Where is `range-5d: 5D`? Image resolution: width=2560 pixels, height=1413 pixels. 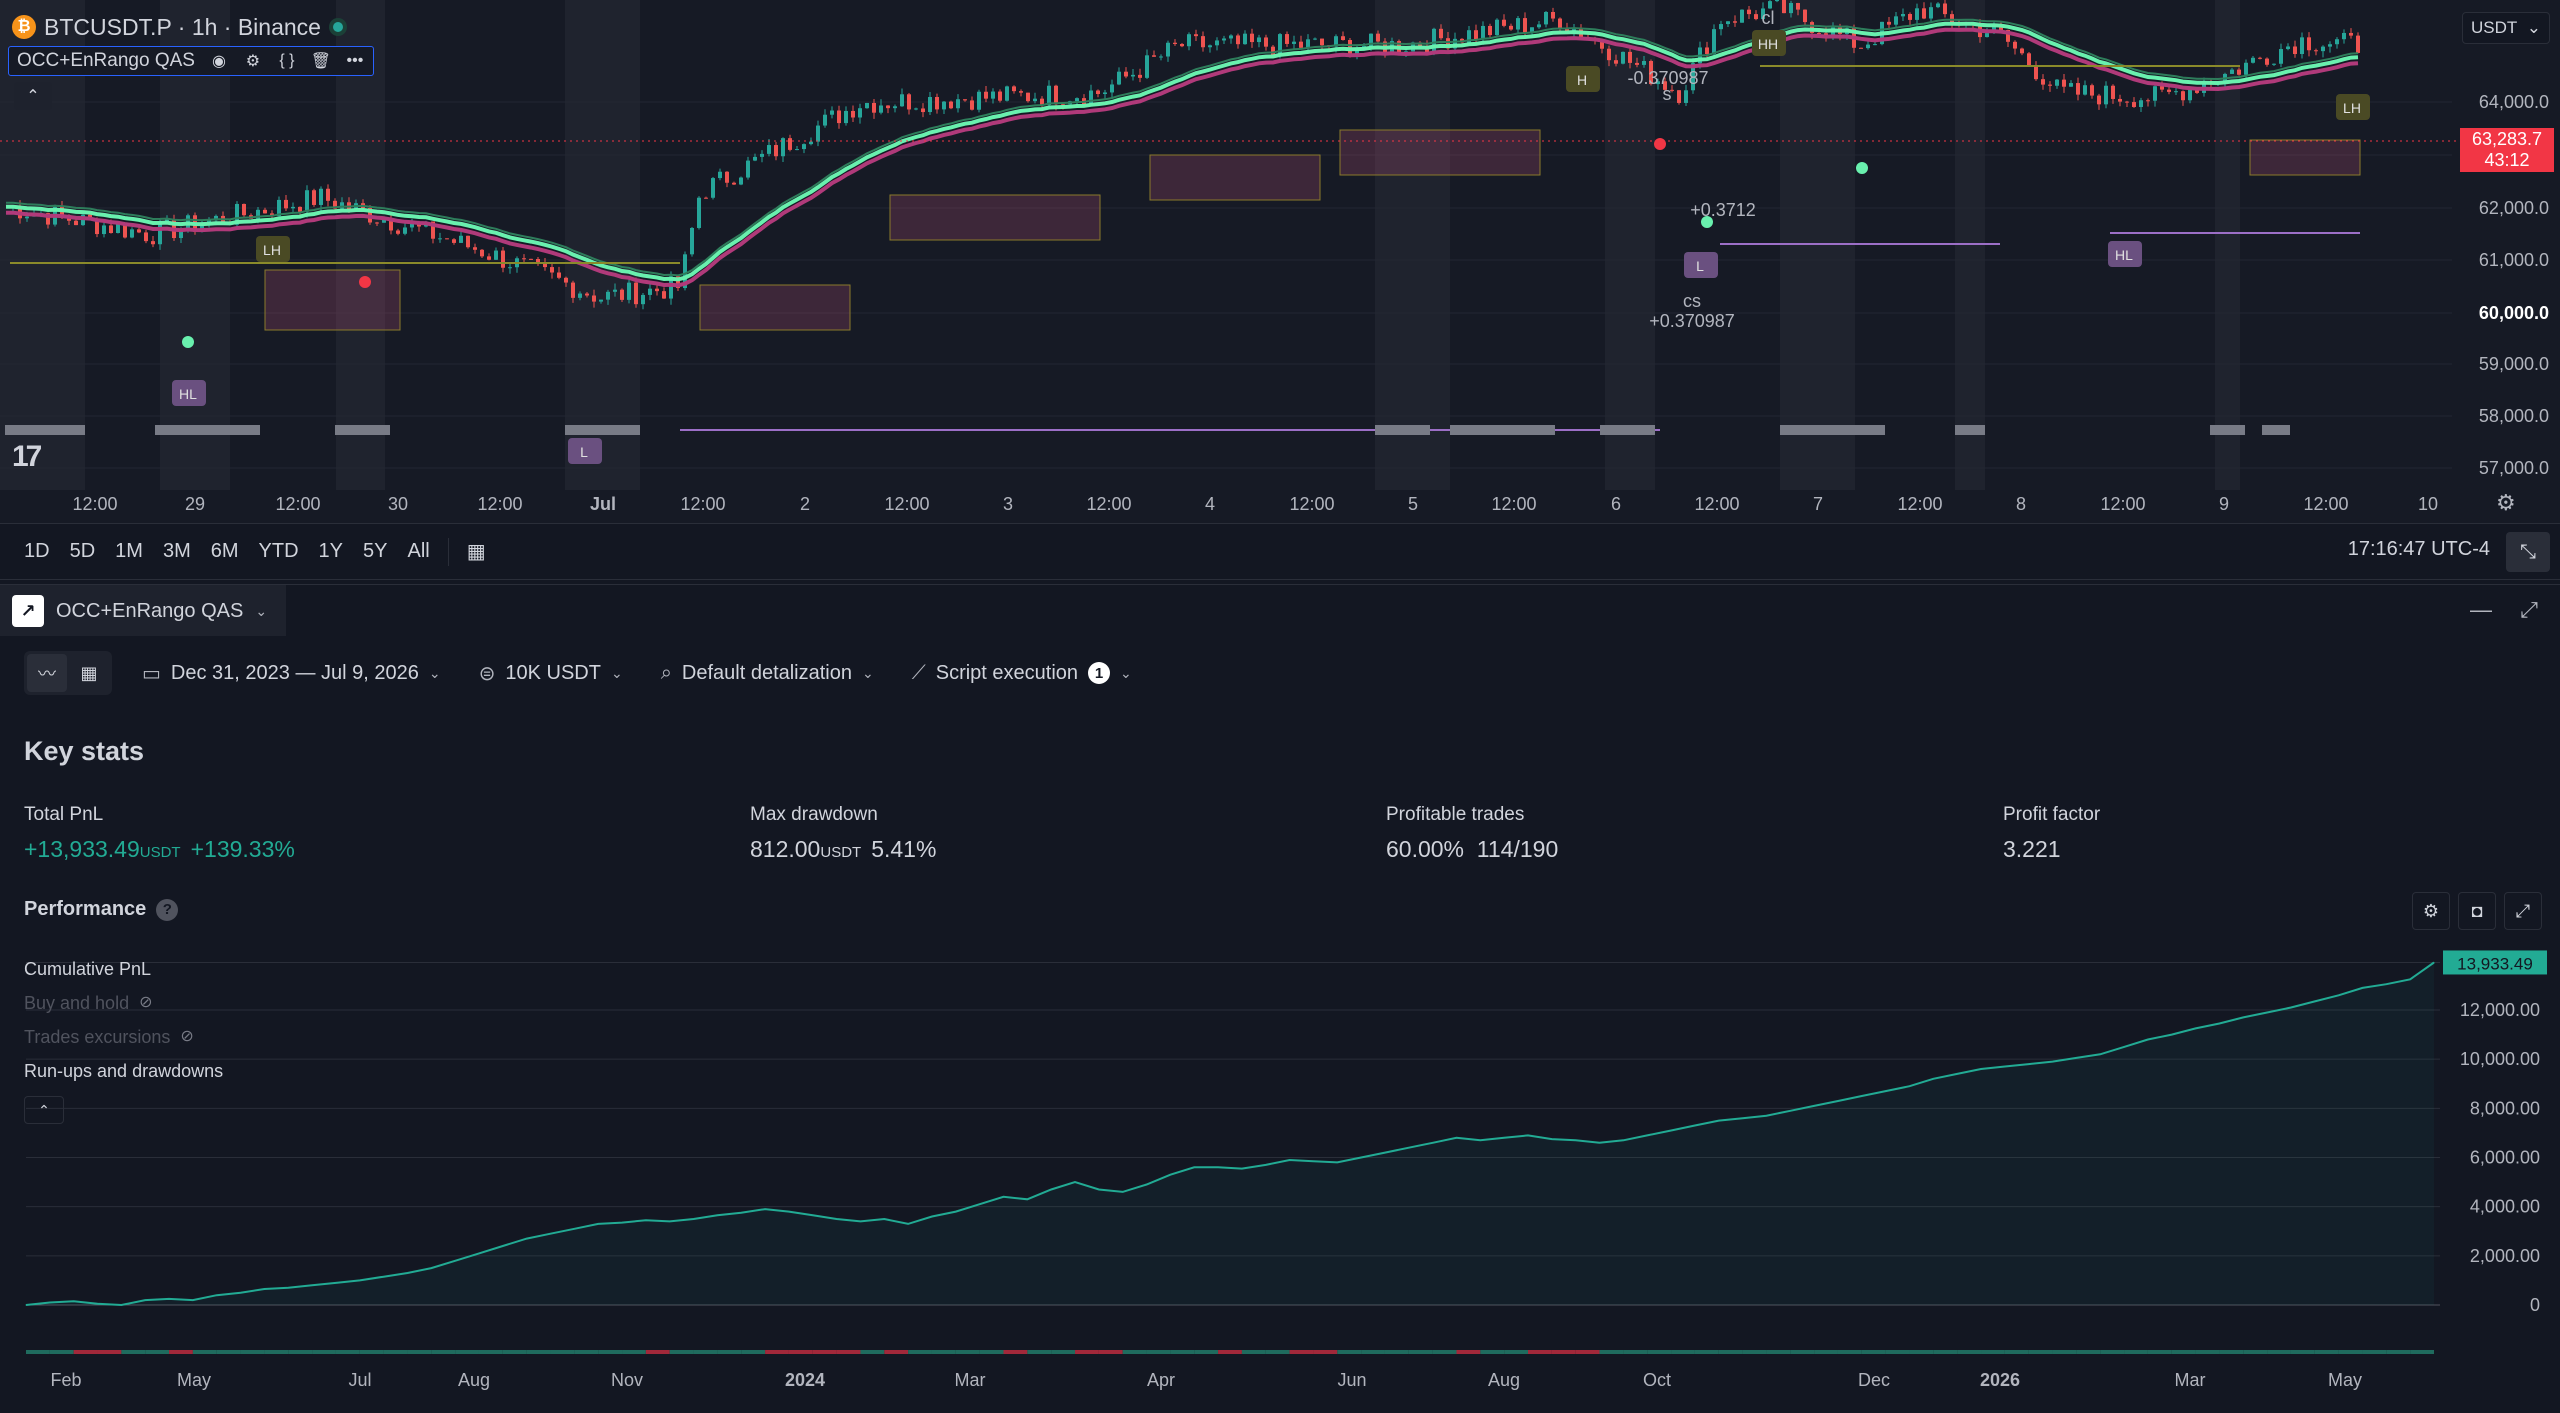
range-5d: 5D is located at coordinates (82, 551).